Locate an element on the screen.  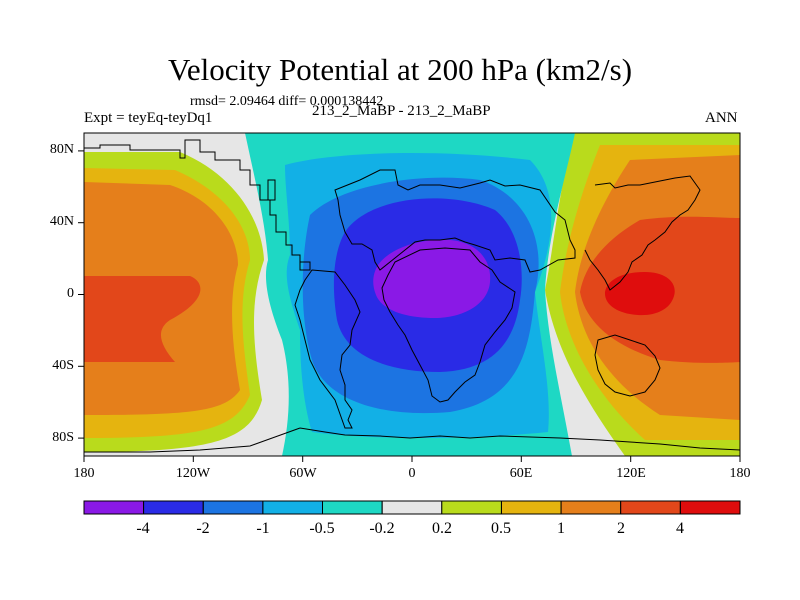
lat-label-80n: 80N is located at coordinates (61, 149).